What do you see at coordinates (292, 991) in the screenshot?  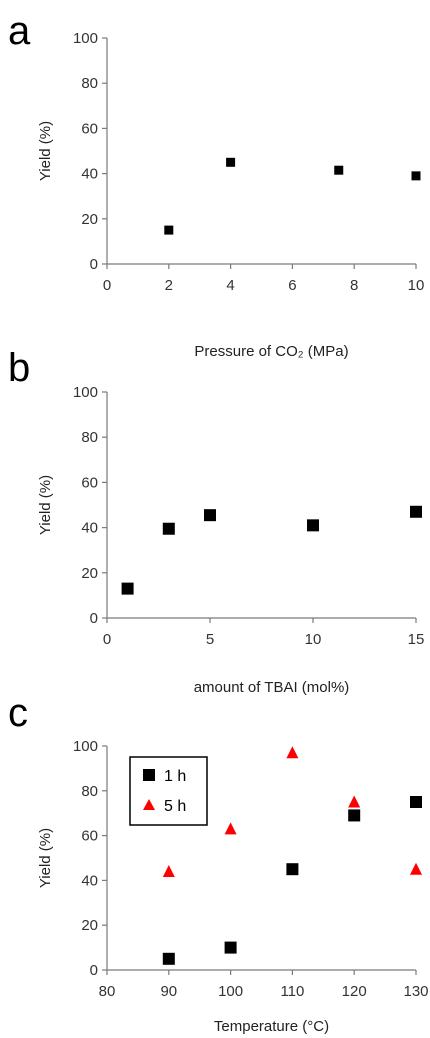 I see `x-tick-label: 110` at bounding box center [292, 991].